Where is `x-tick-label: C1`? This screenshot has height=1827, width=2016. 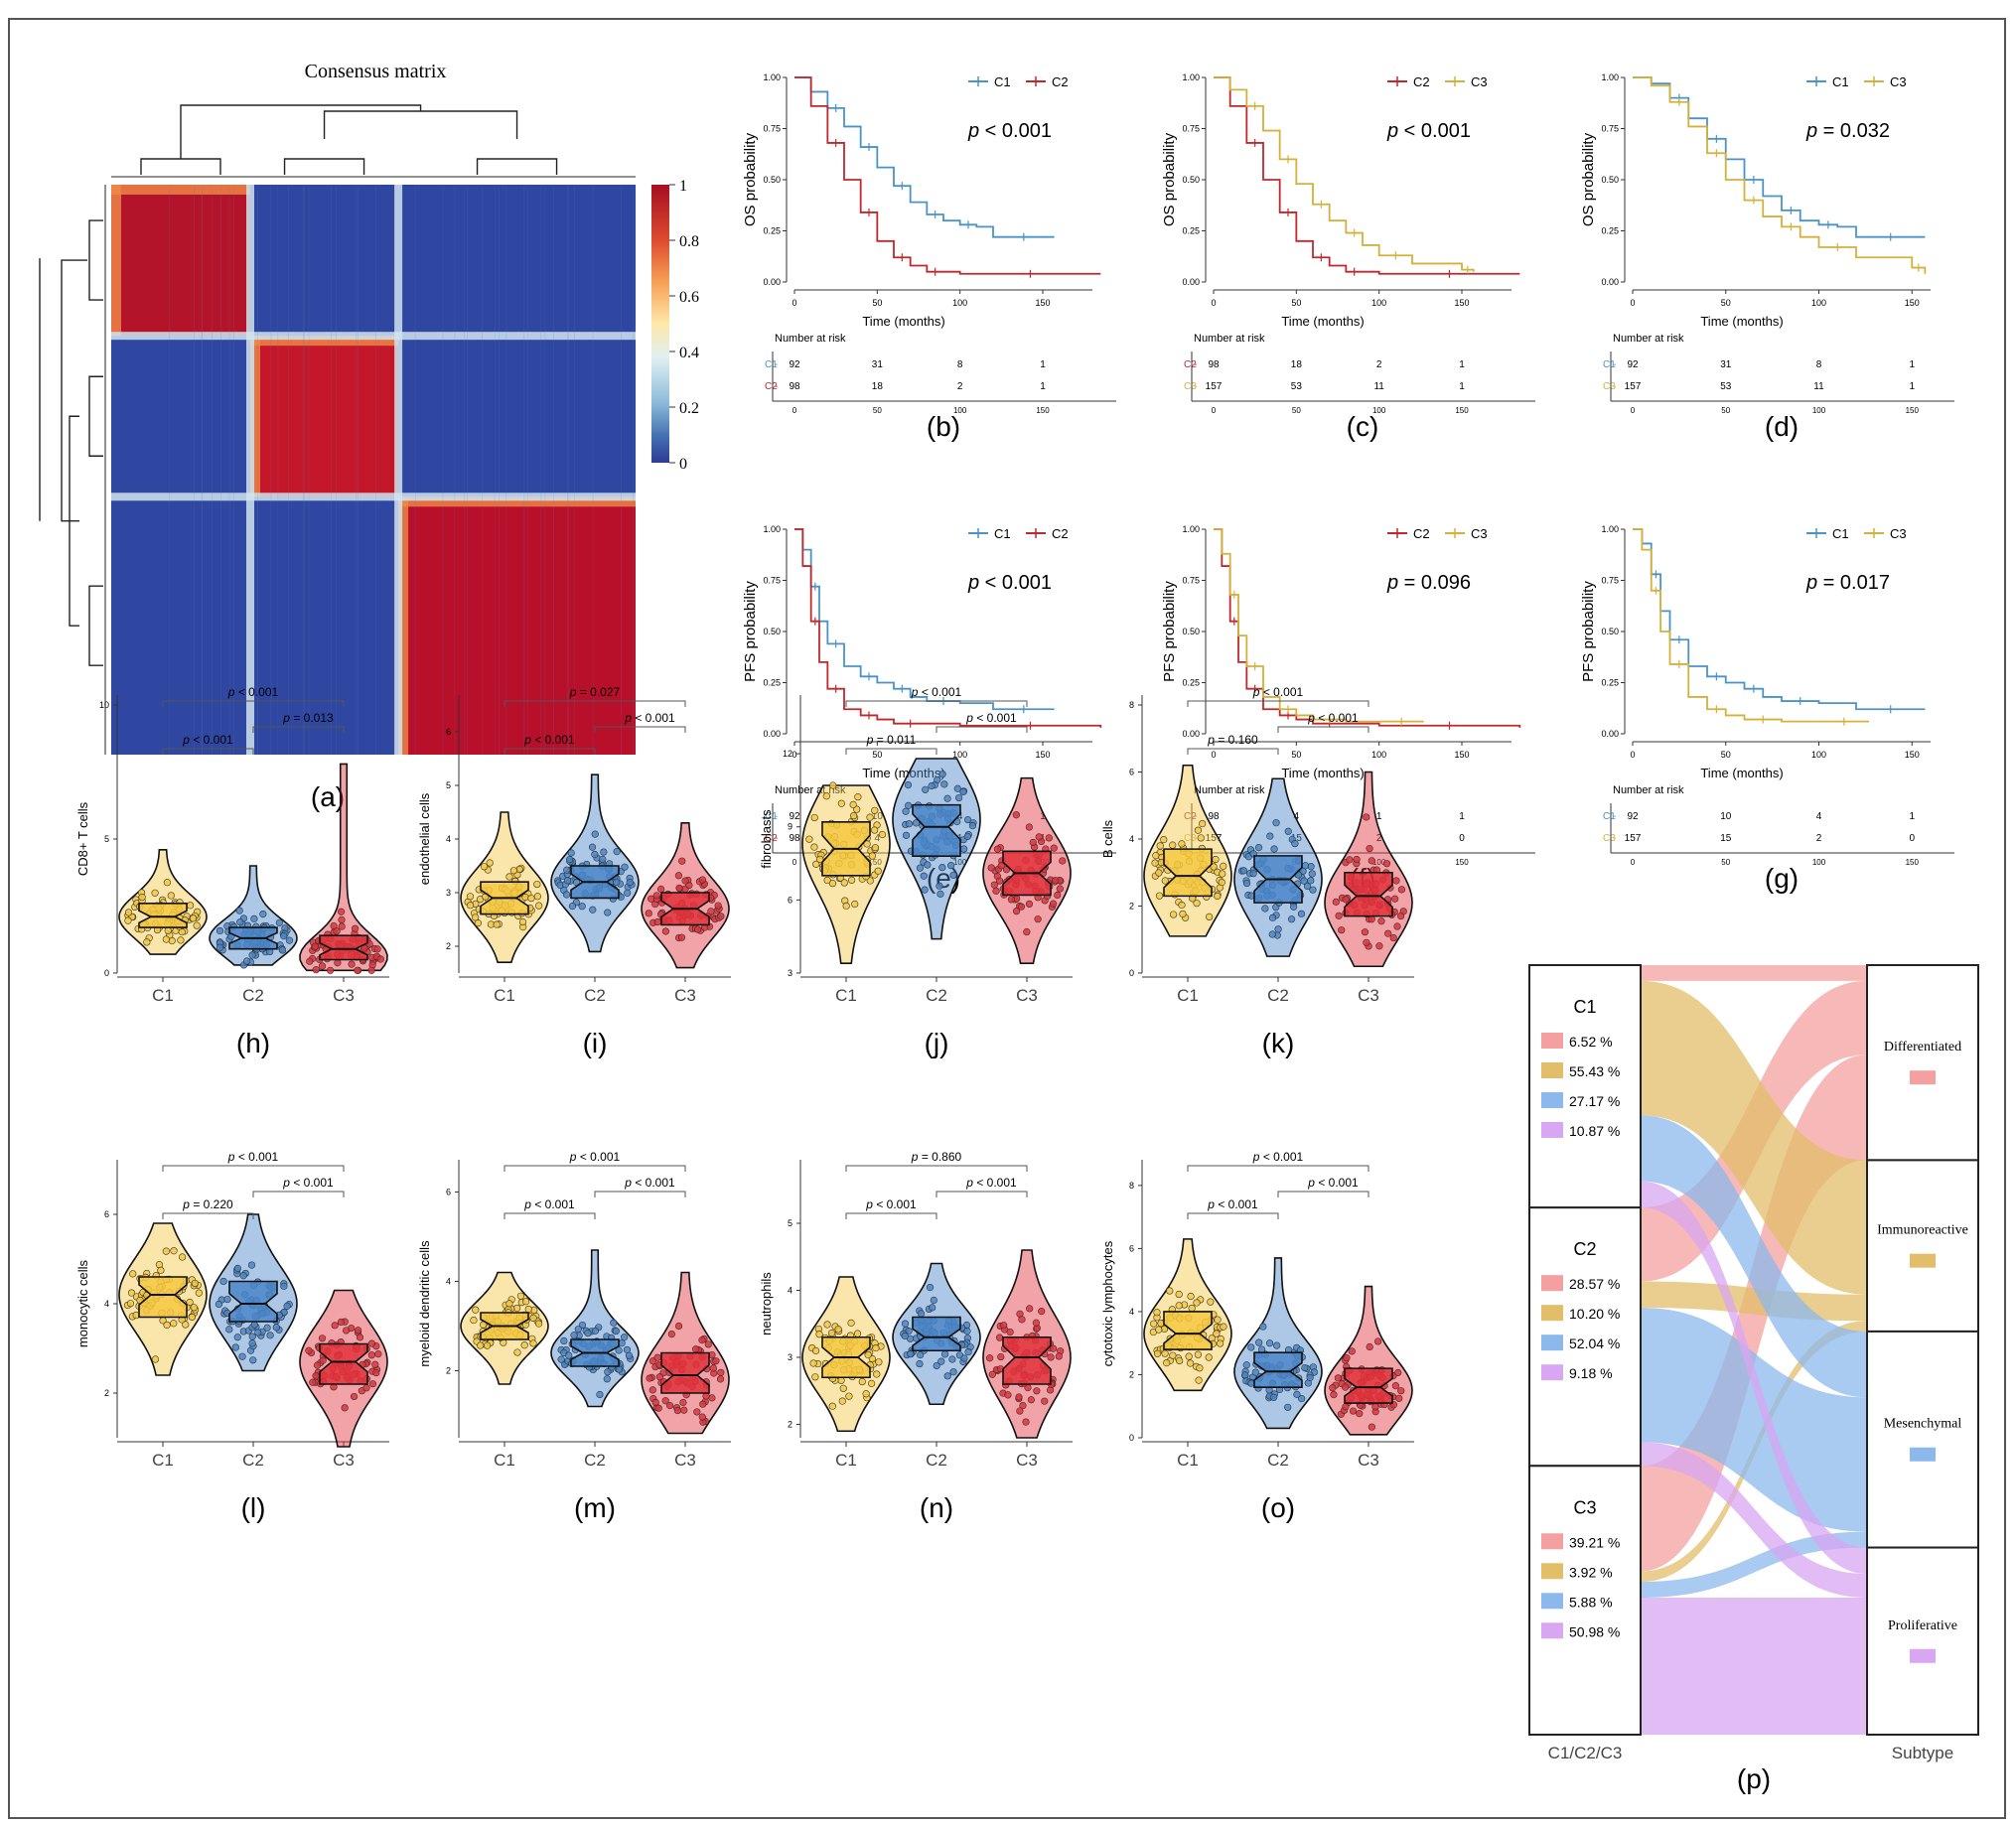 x-tick-label: C1 is located at coordinates (1188, 995).